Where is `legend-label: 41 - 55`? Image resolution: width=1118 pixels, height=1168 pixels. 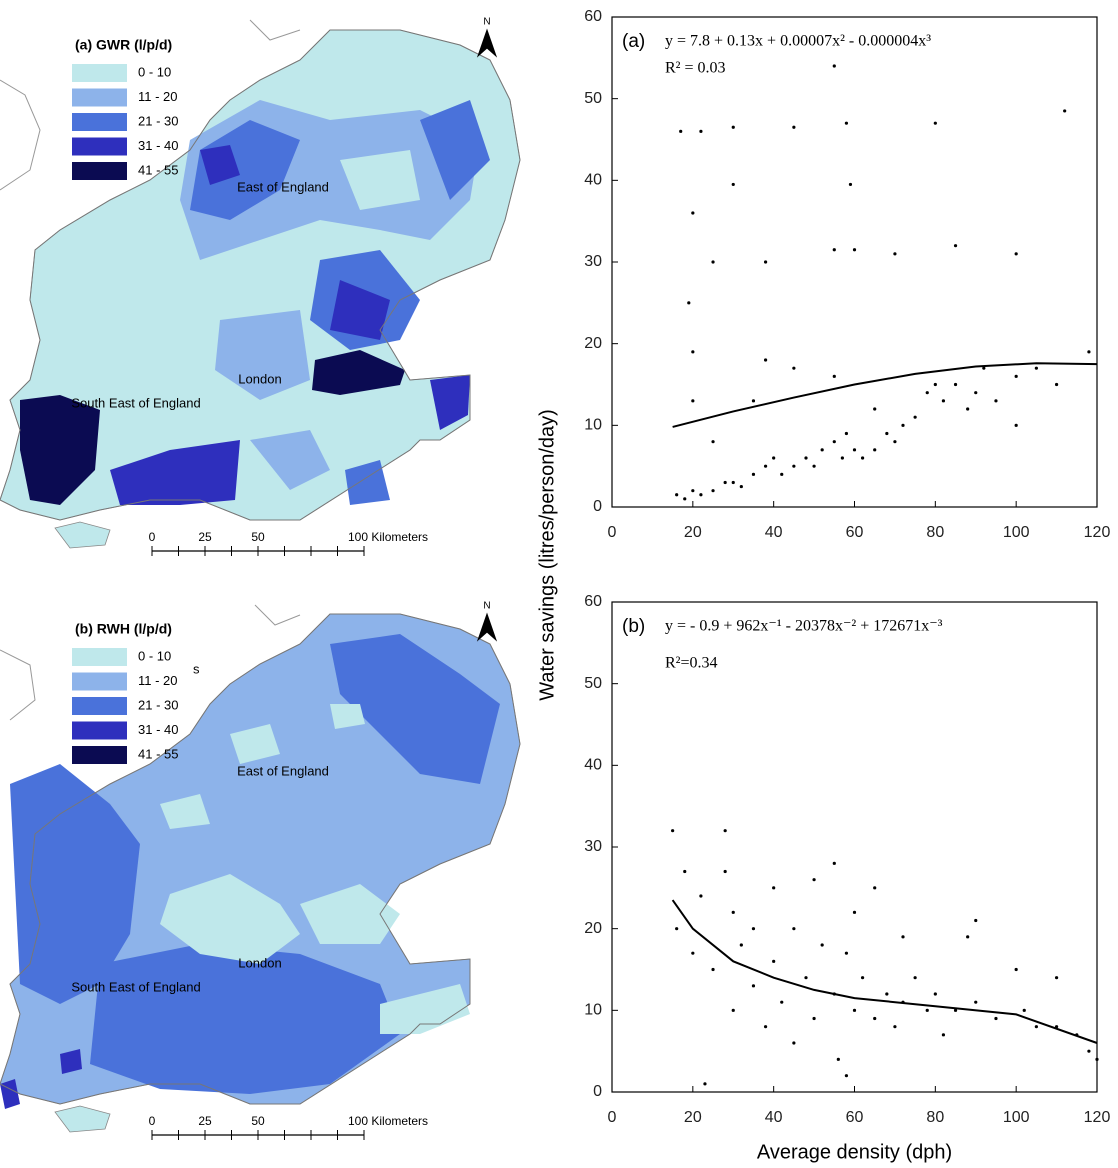
legend-label: 41 - 55 is located at coordinates (158, 169).